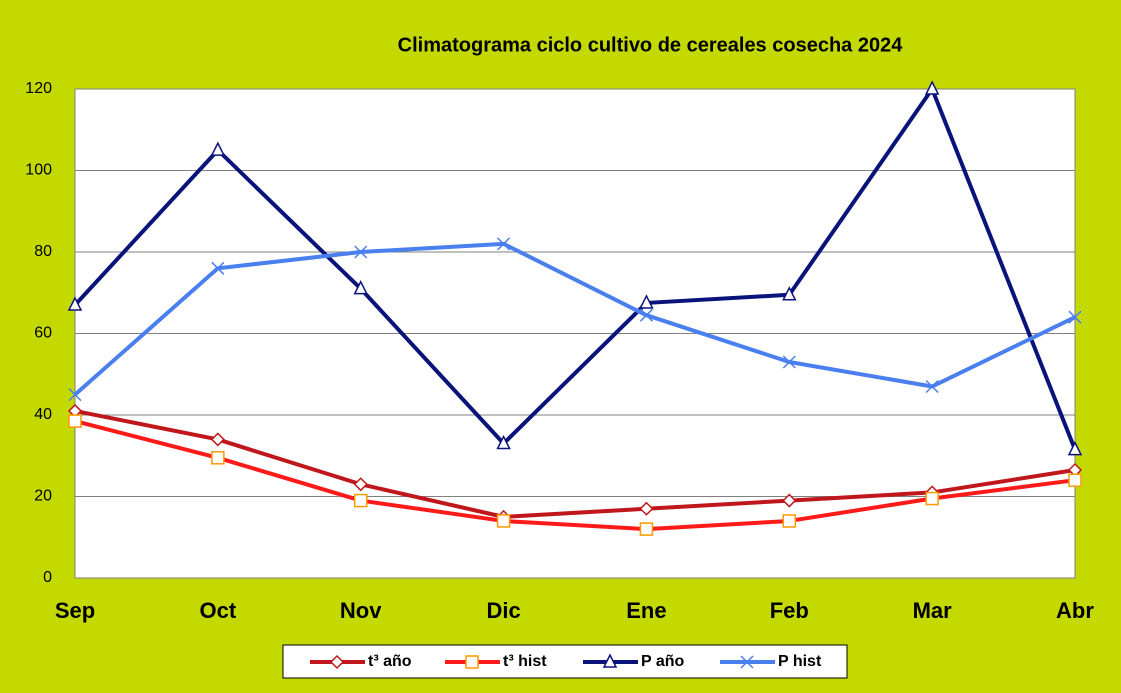 The image size is (1121, 693). Describe the element at coordinates (933, 610) in the screenshot. I see `x-tick-label: Mar` at that location.